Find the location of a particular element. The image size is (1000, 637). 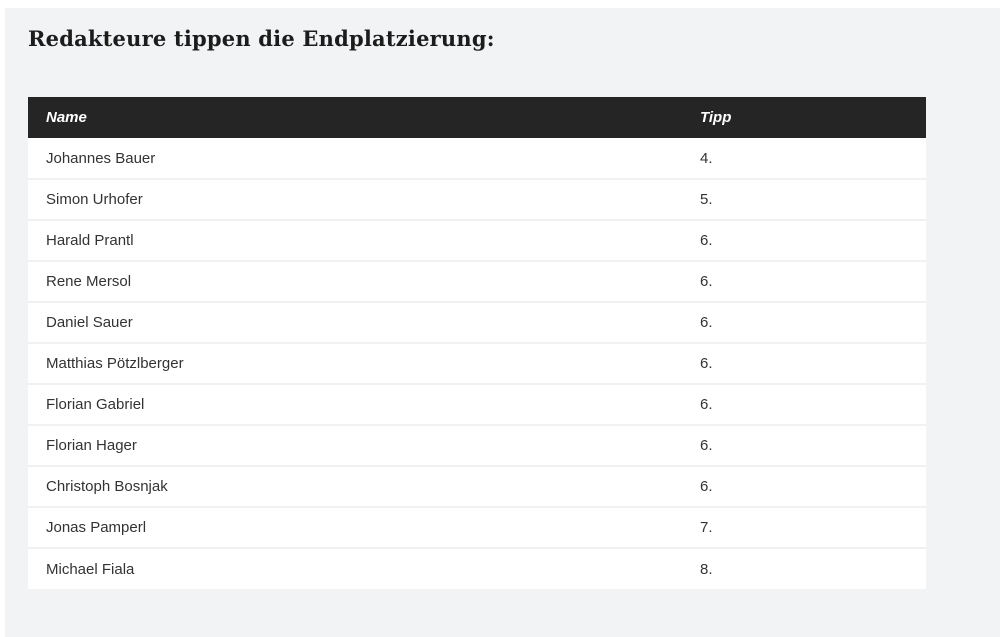

cell-name: Michael Fiala is located at coordinates (355, 568).